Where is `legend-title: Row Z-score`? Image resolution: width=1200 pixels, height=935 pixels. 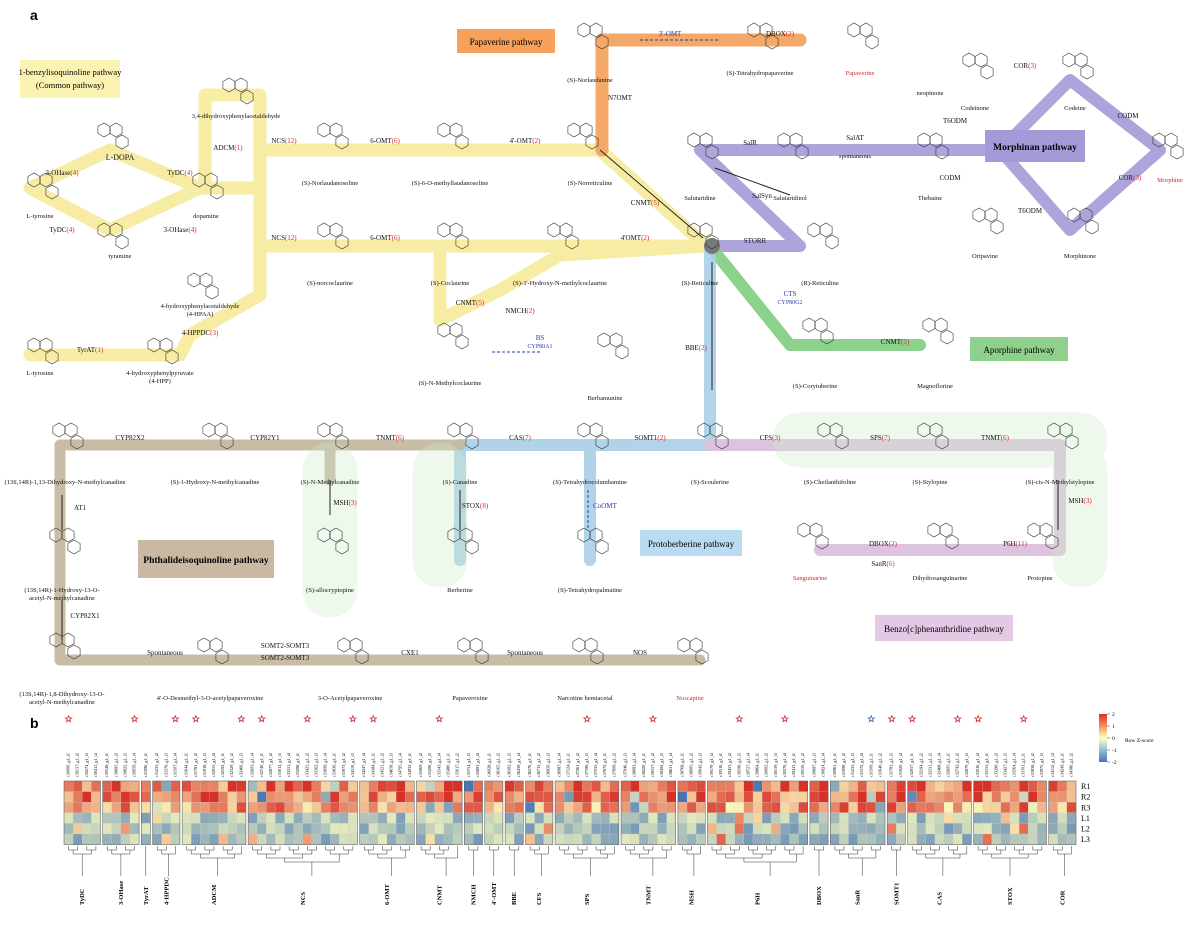
legend-title: Row Z-score is located at coordinates (1139, 741).